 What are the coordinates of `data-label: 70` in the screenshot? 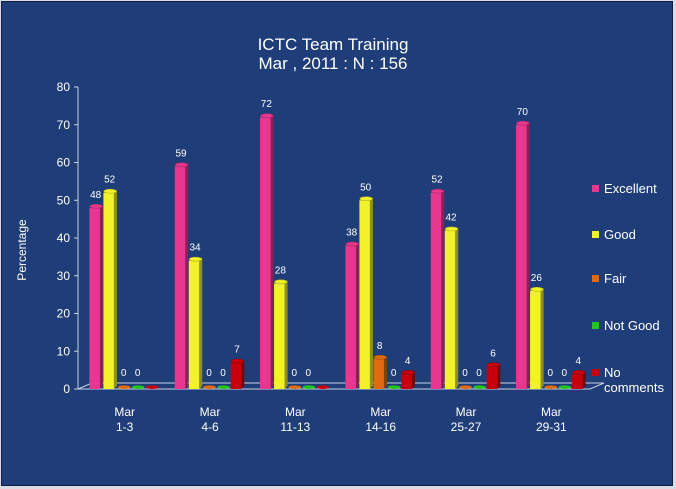 It's located at (523, 112).